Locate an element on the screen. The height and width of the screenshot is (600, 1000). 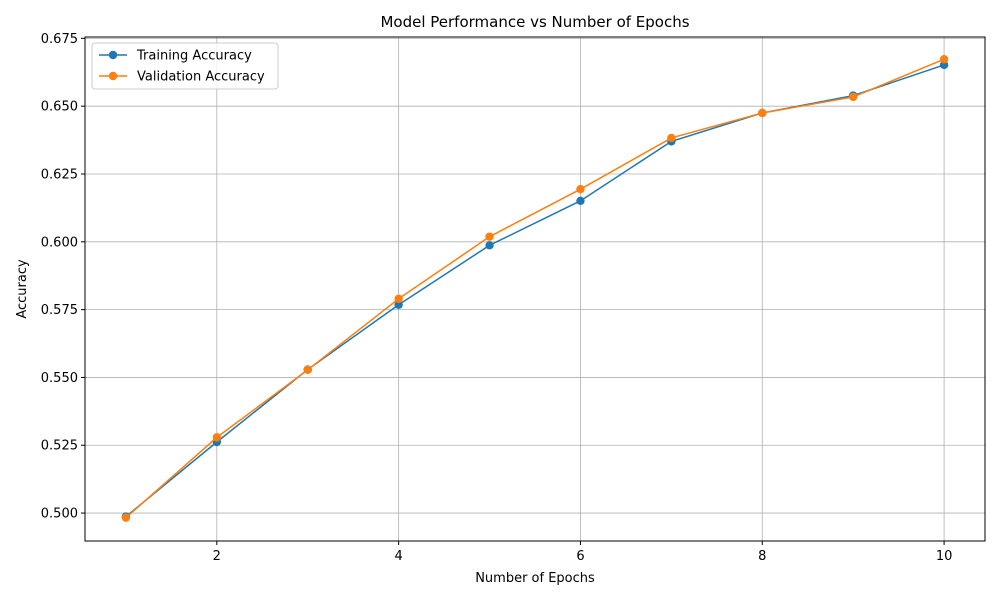
y-tick-label: 0.625 is located at coordinates (59, 174).